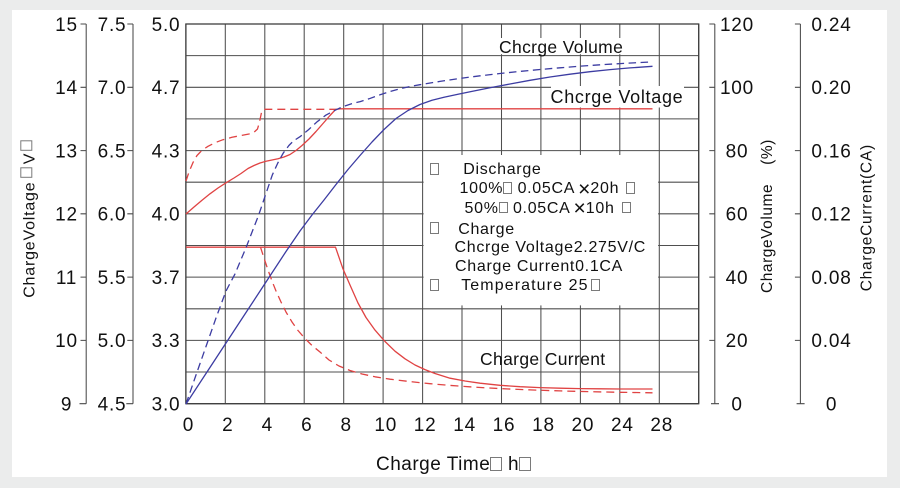  What do you see at coordinates (767, 216) in the screenshot?
I see `svg-text: ChargeVolume(%)` at bounding box center [767, 216].